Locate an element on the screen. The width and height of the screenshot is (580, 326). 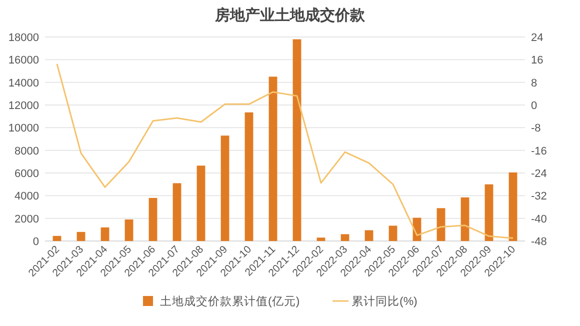
y2-tick-label: -8 is located at coordinates (536, 128).